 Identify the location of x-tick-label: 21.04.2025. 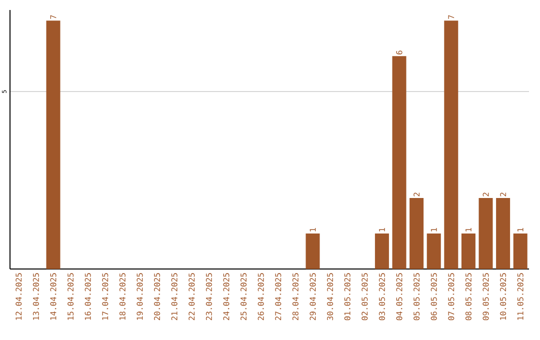
(174, 296).